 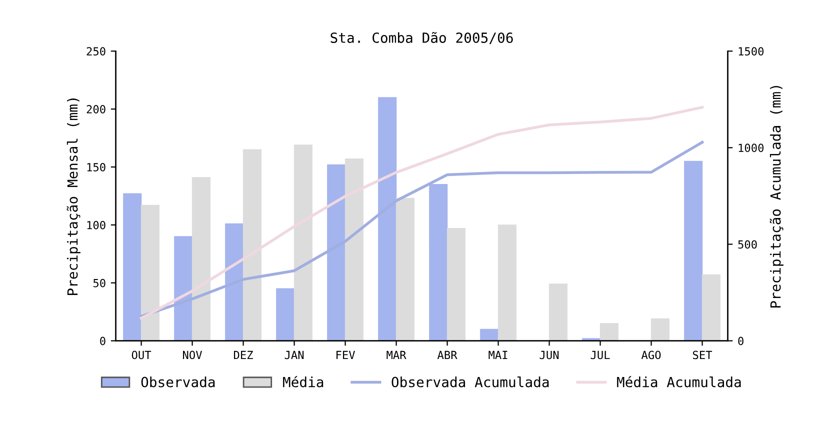 What do you see at coordinates (192, 355) in the screenshot?
I see `x-tick-label: NOV` at bounding box center [192, 355].